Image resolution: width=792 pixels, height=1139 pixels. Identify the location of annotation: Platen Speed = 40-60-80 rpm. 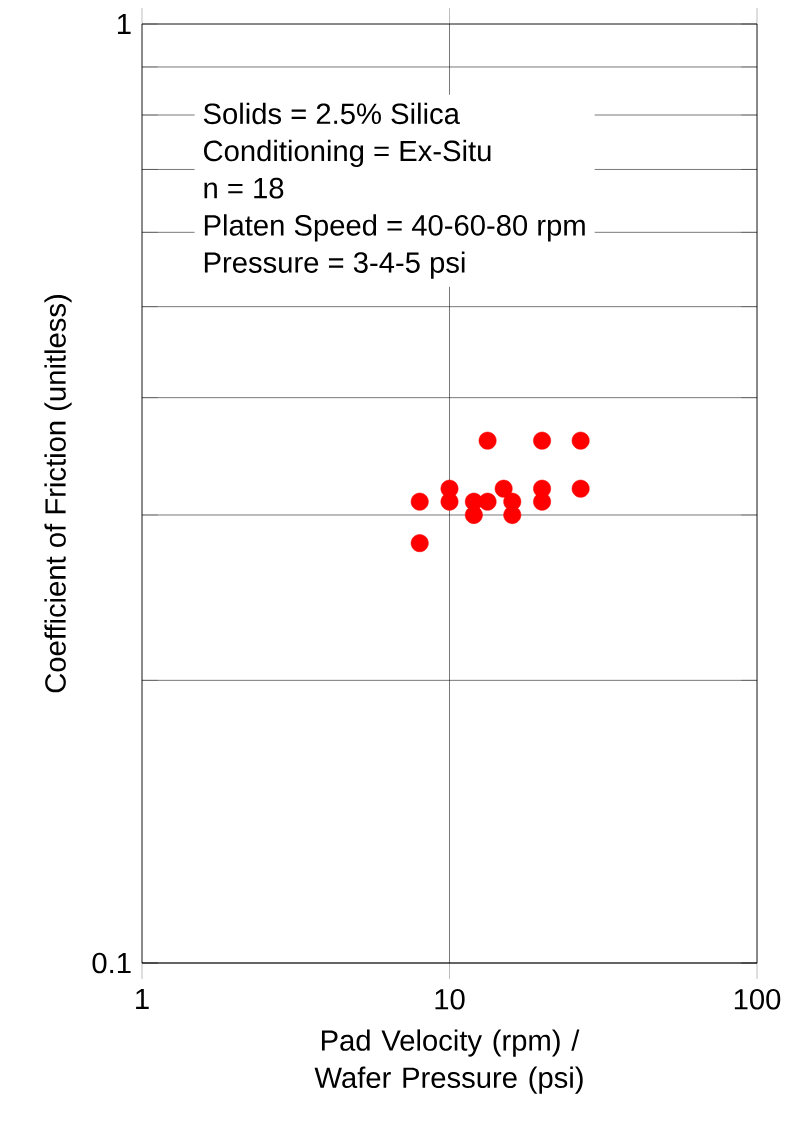
(394, 228).